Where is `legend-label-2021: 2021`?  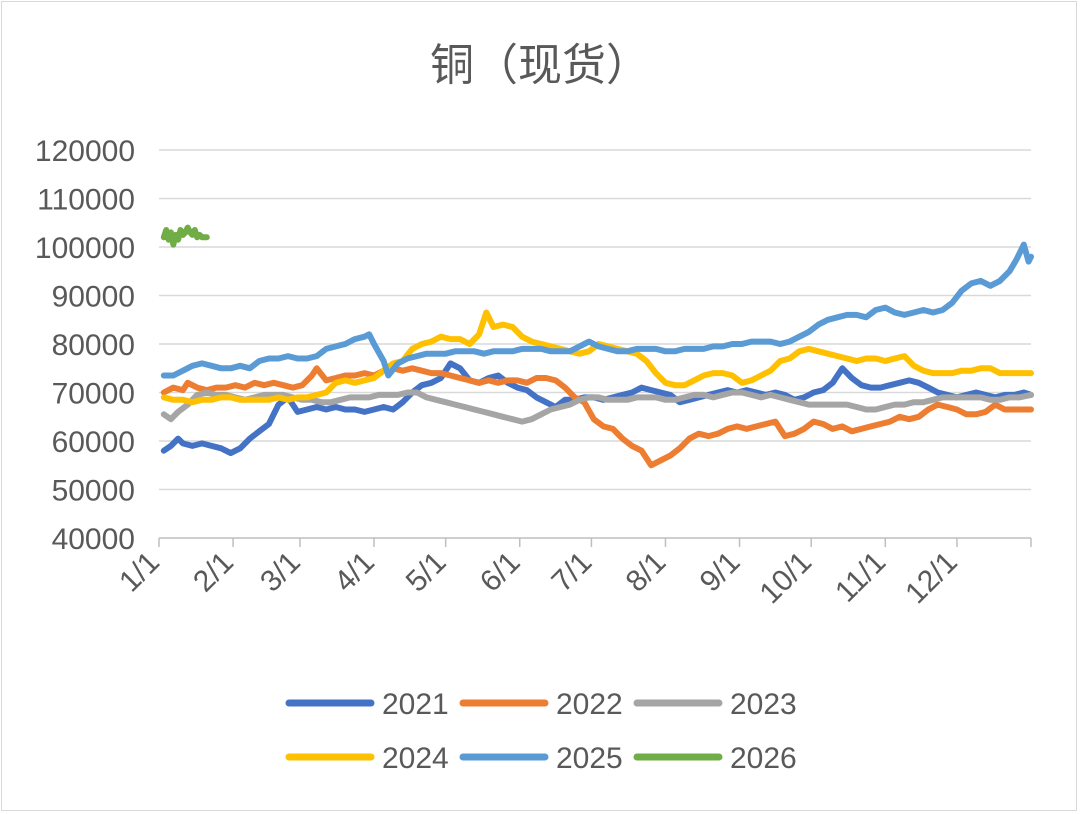 legend-label-2021: 2021 is located at coordinates (415, 704).